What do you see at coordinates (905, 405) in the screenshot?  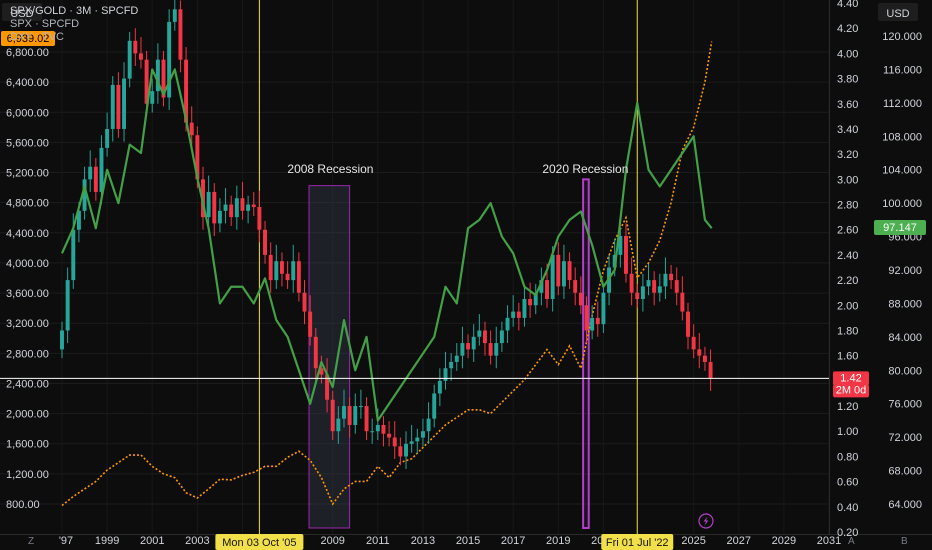 I see `dxy-tick-label: 76.000` at bounding box center [905, 405].